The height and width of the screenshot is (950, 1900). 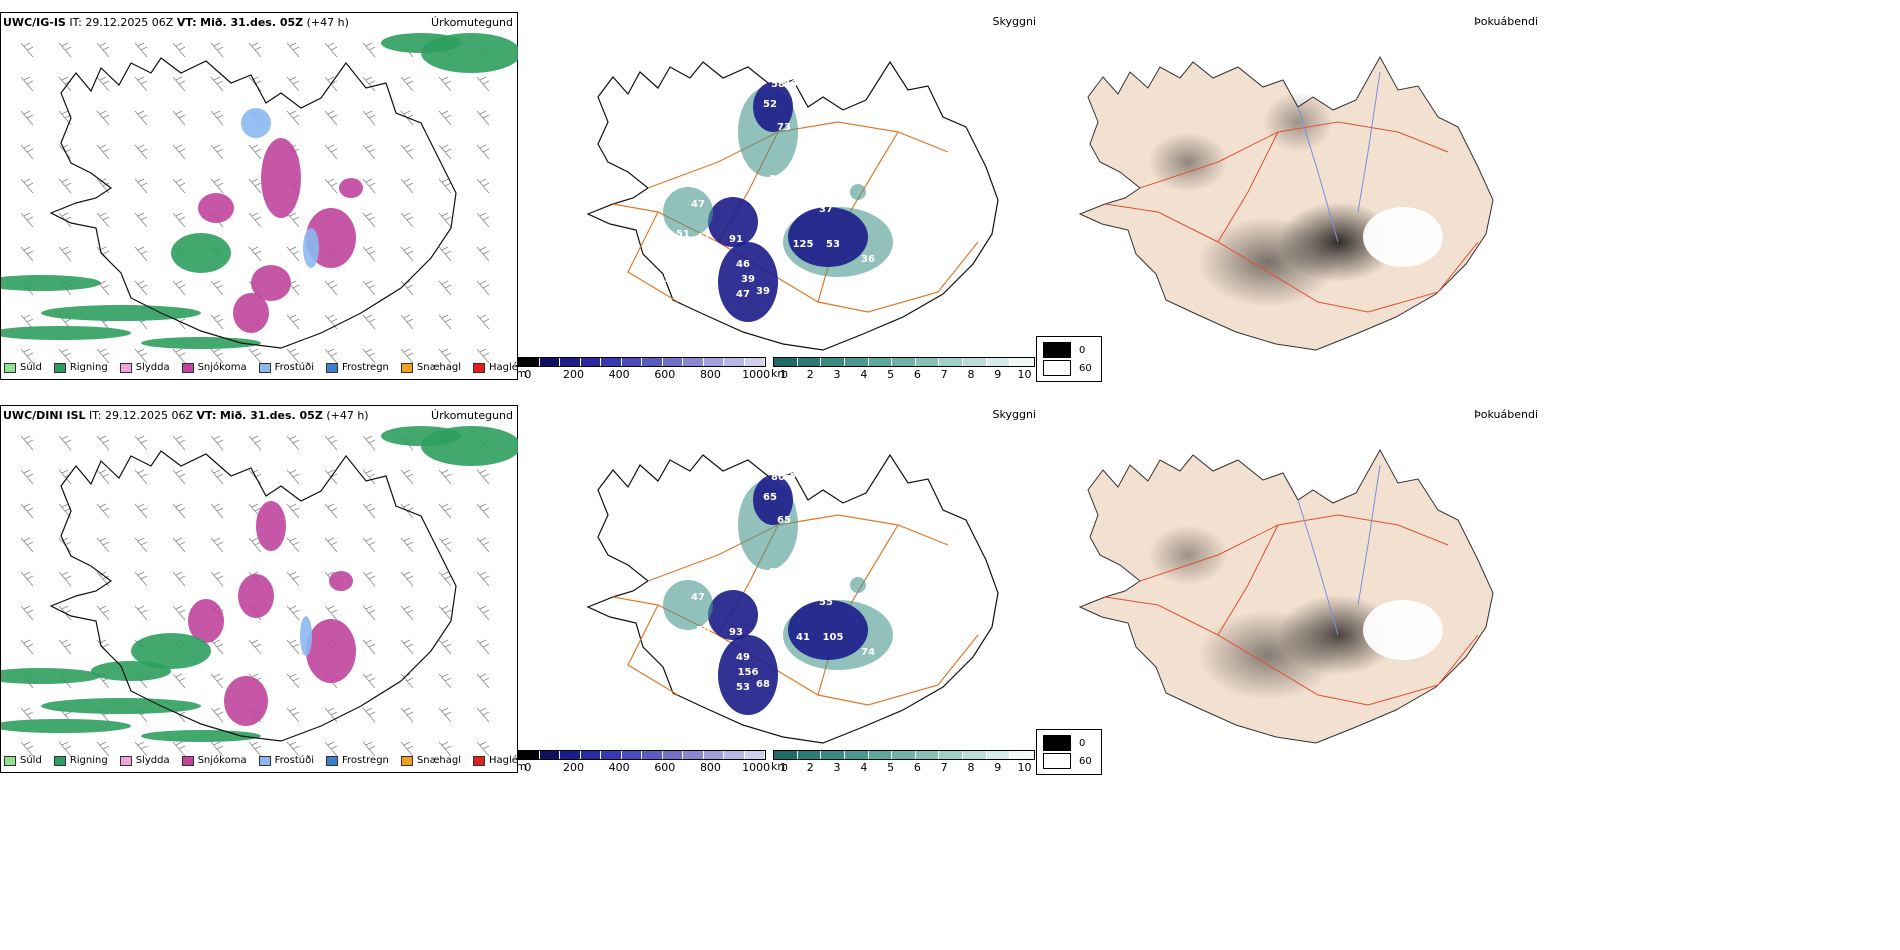 What do you see at coordinates (998, 767) in the screenshot?
I see `colorbar-tick: 9` at bounding box center [998, 767].